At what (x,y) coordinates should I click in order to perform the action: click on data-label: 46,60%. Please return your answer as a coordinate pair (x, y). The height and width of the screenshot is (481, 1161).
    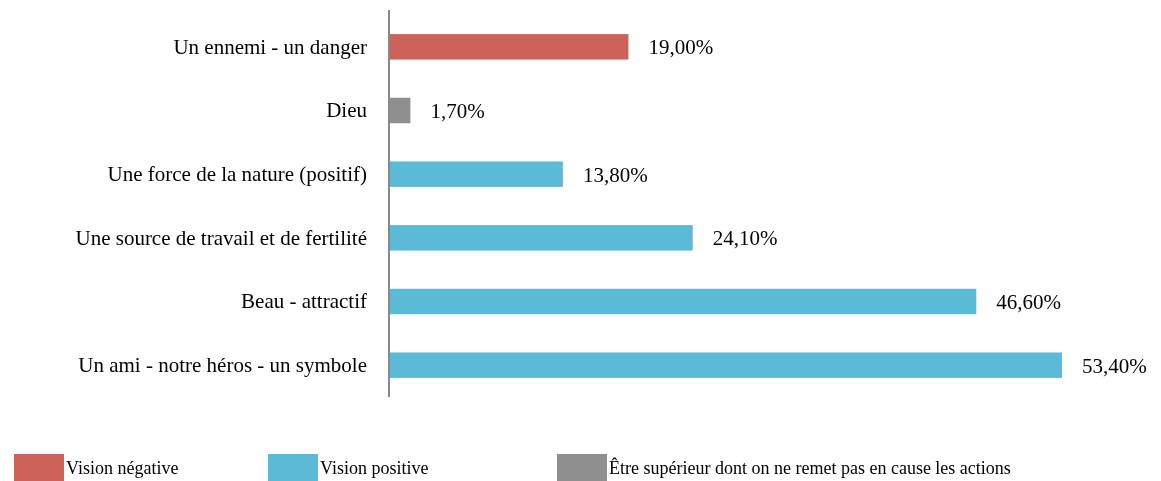
    Looking at the image, I should click on (1029, 301).